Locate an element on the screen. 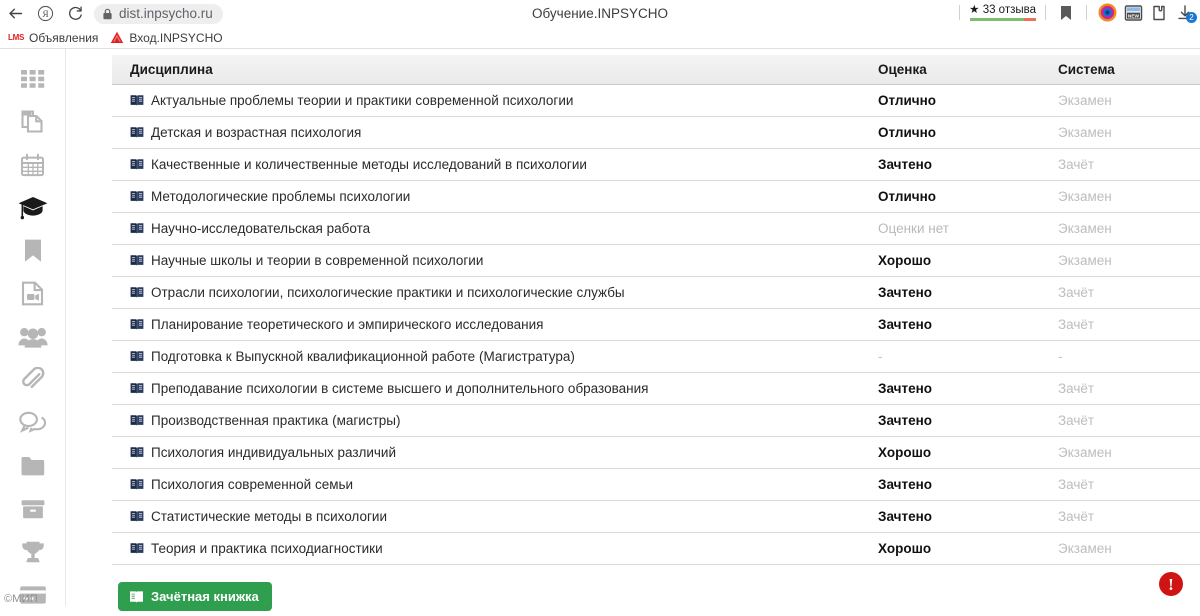 Image resolution: width=1200 pixels, height=616 pixels. sidebar-item-bookmarks is located at coordinates (32, 250).